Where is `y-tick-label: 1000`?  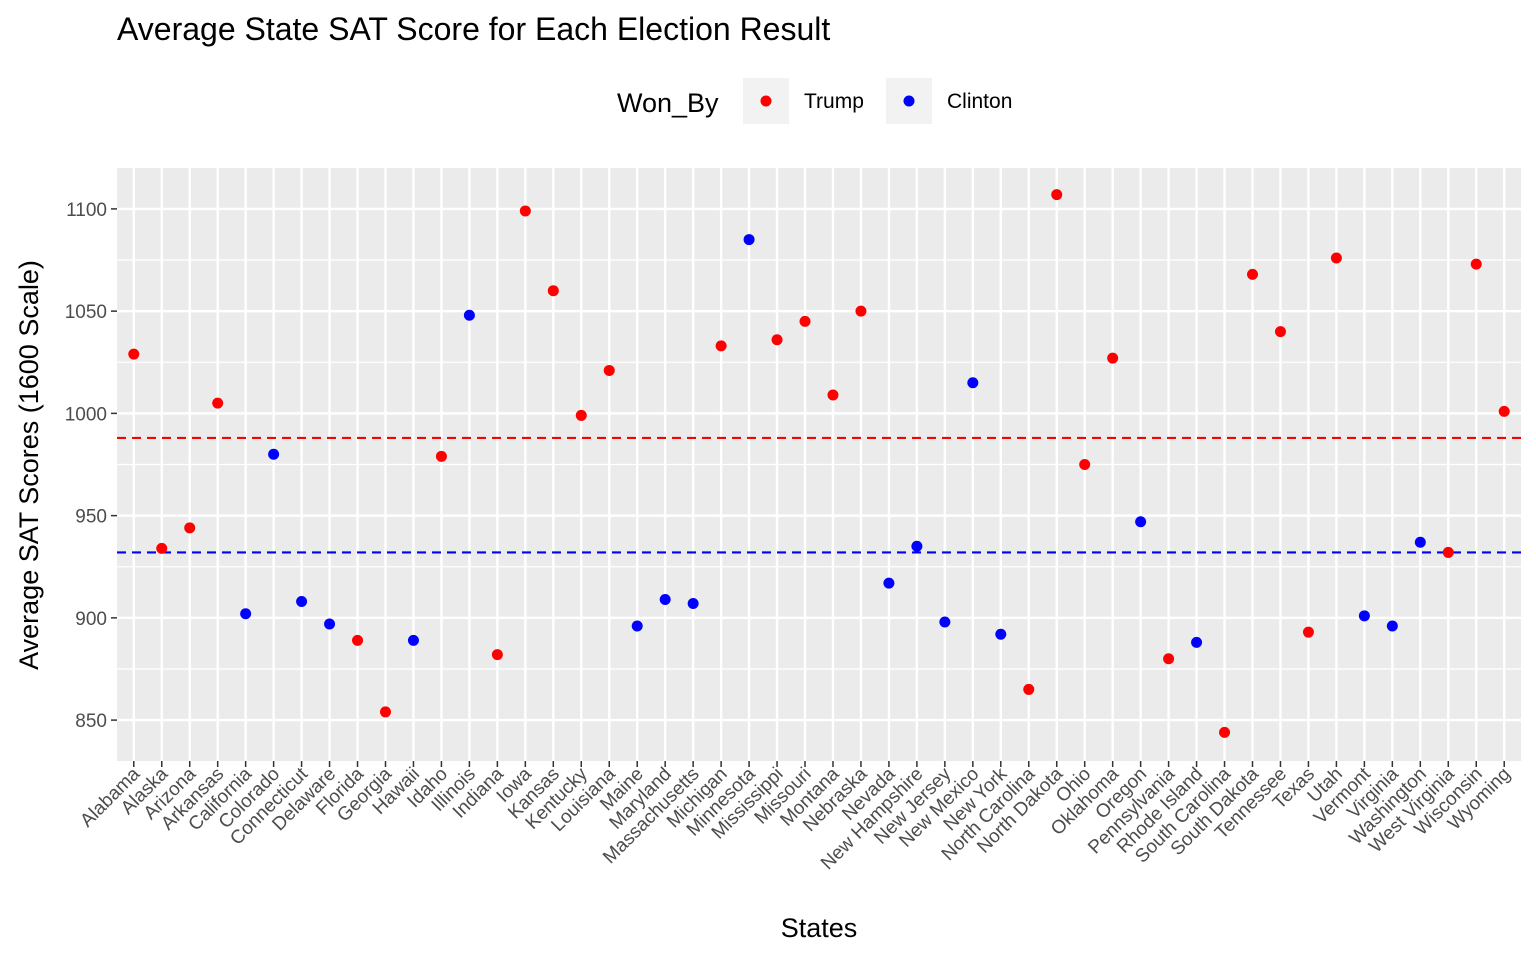
y-tick-label: 1000 is located at coordinates (86, 414).